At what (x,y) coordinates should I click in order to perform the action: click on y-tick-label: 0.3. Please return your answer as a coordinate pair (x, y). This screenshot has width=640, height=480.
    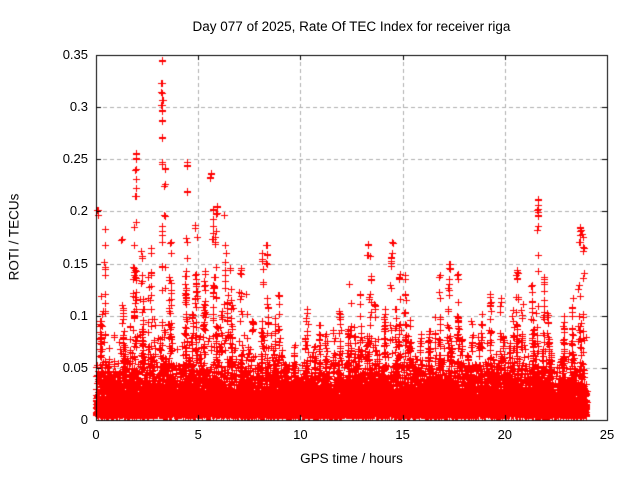
    Looking at the image, I should click on (78, 107).